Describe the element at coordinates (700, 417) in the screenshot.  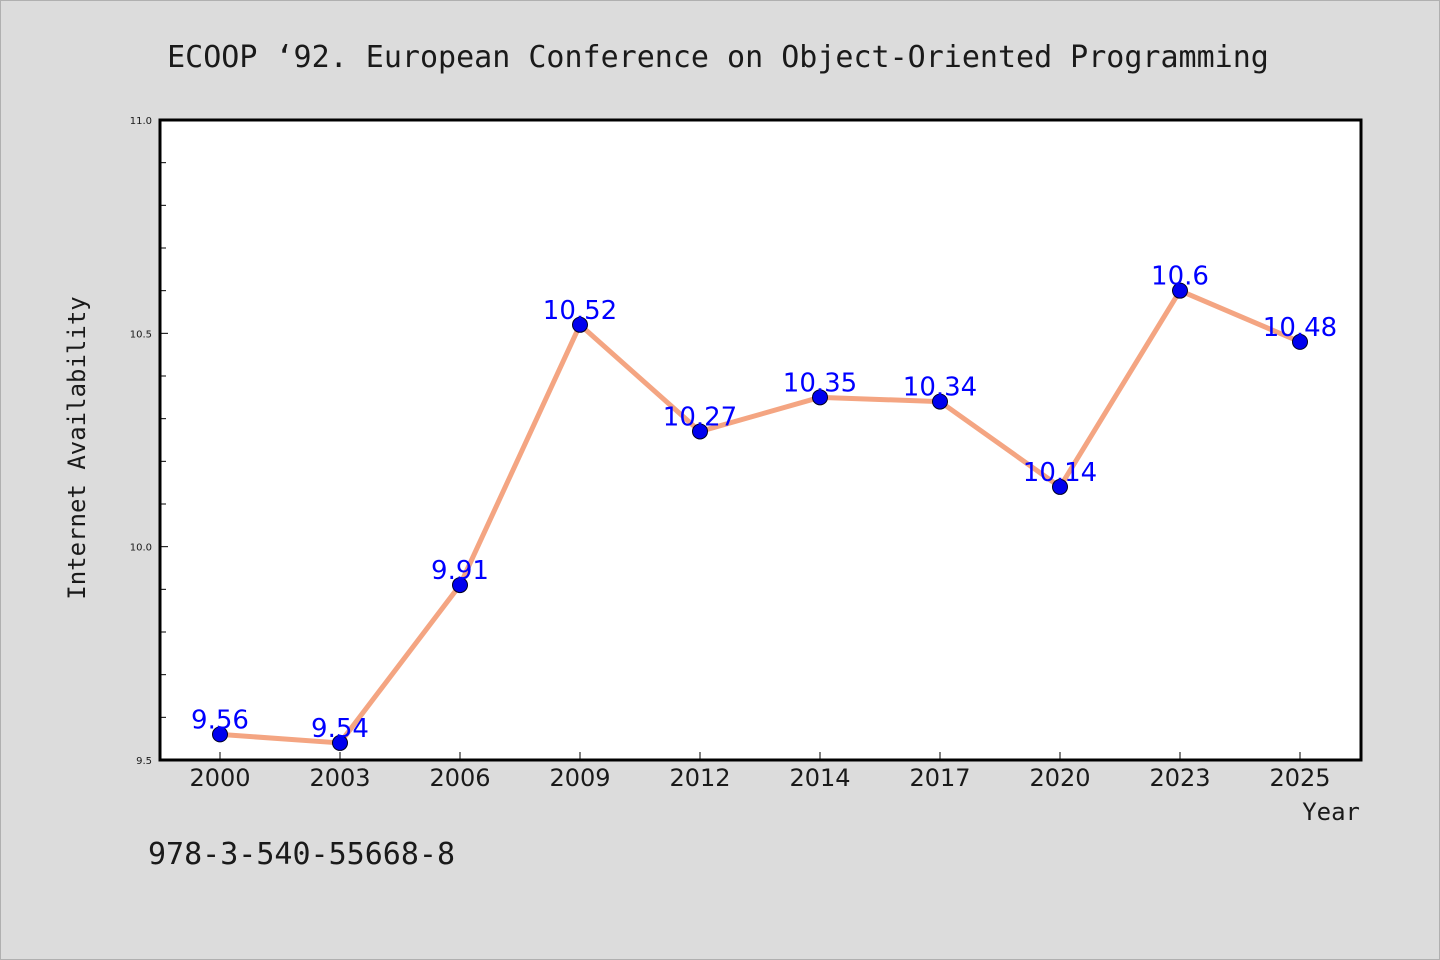
I see `data-label: 10.27` at that location.